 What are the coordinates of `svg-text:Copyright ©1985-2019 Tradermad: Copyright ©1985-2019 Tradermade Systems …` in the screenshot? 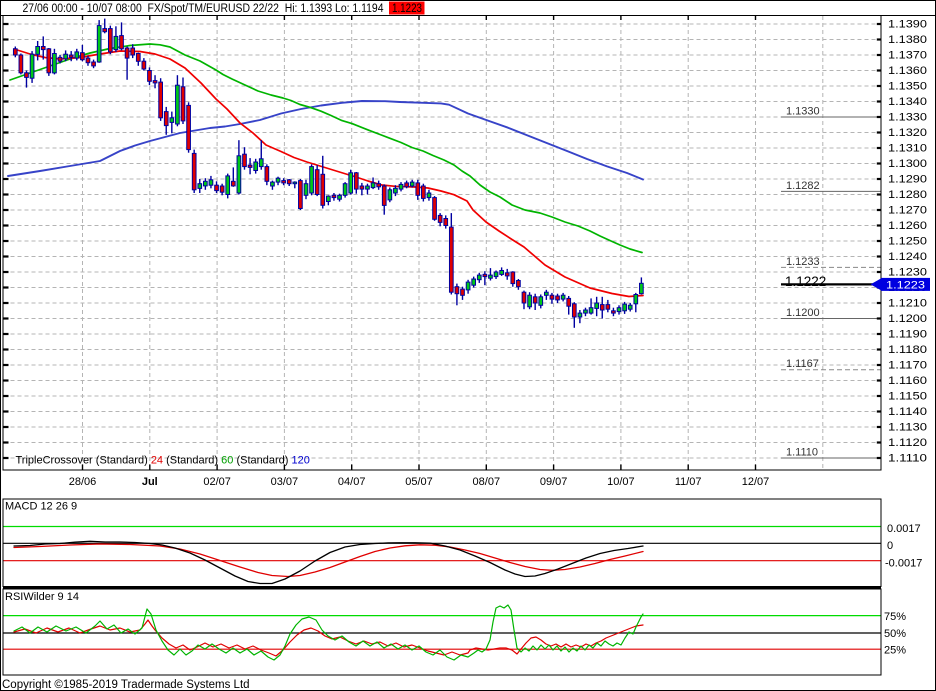 It's located at (126, 685).